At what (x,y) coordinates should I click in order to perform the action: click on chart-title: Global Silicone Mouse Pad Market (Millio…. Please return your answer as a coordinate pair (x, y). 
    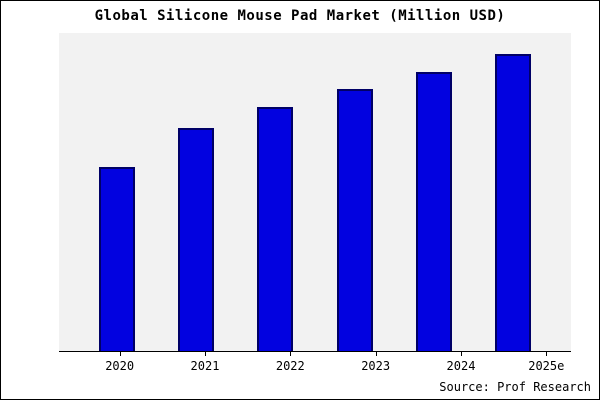
    Looking at the image, I should click on (300, 16).